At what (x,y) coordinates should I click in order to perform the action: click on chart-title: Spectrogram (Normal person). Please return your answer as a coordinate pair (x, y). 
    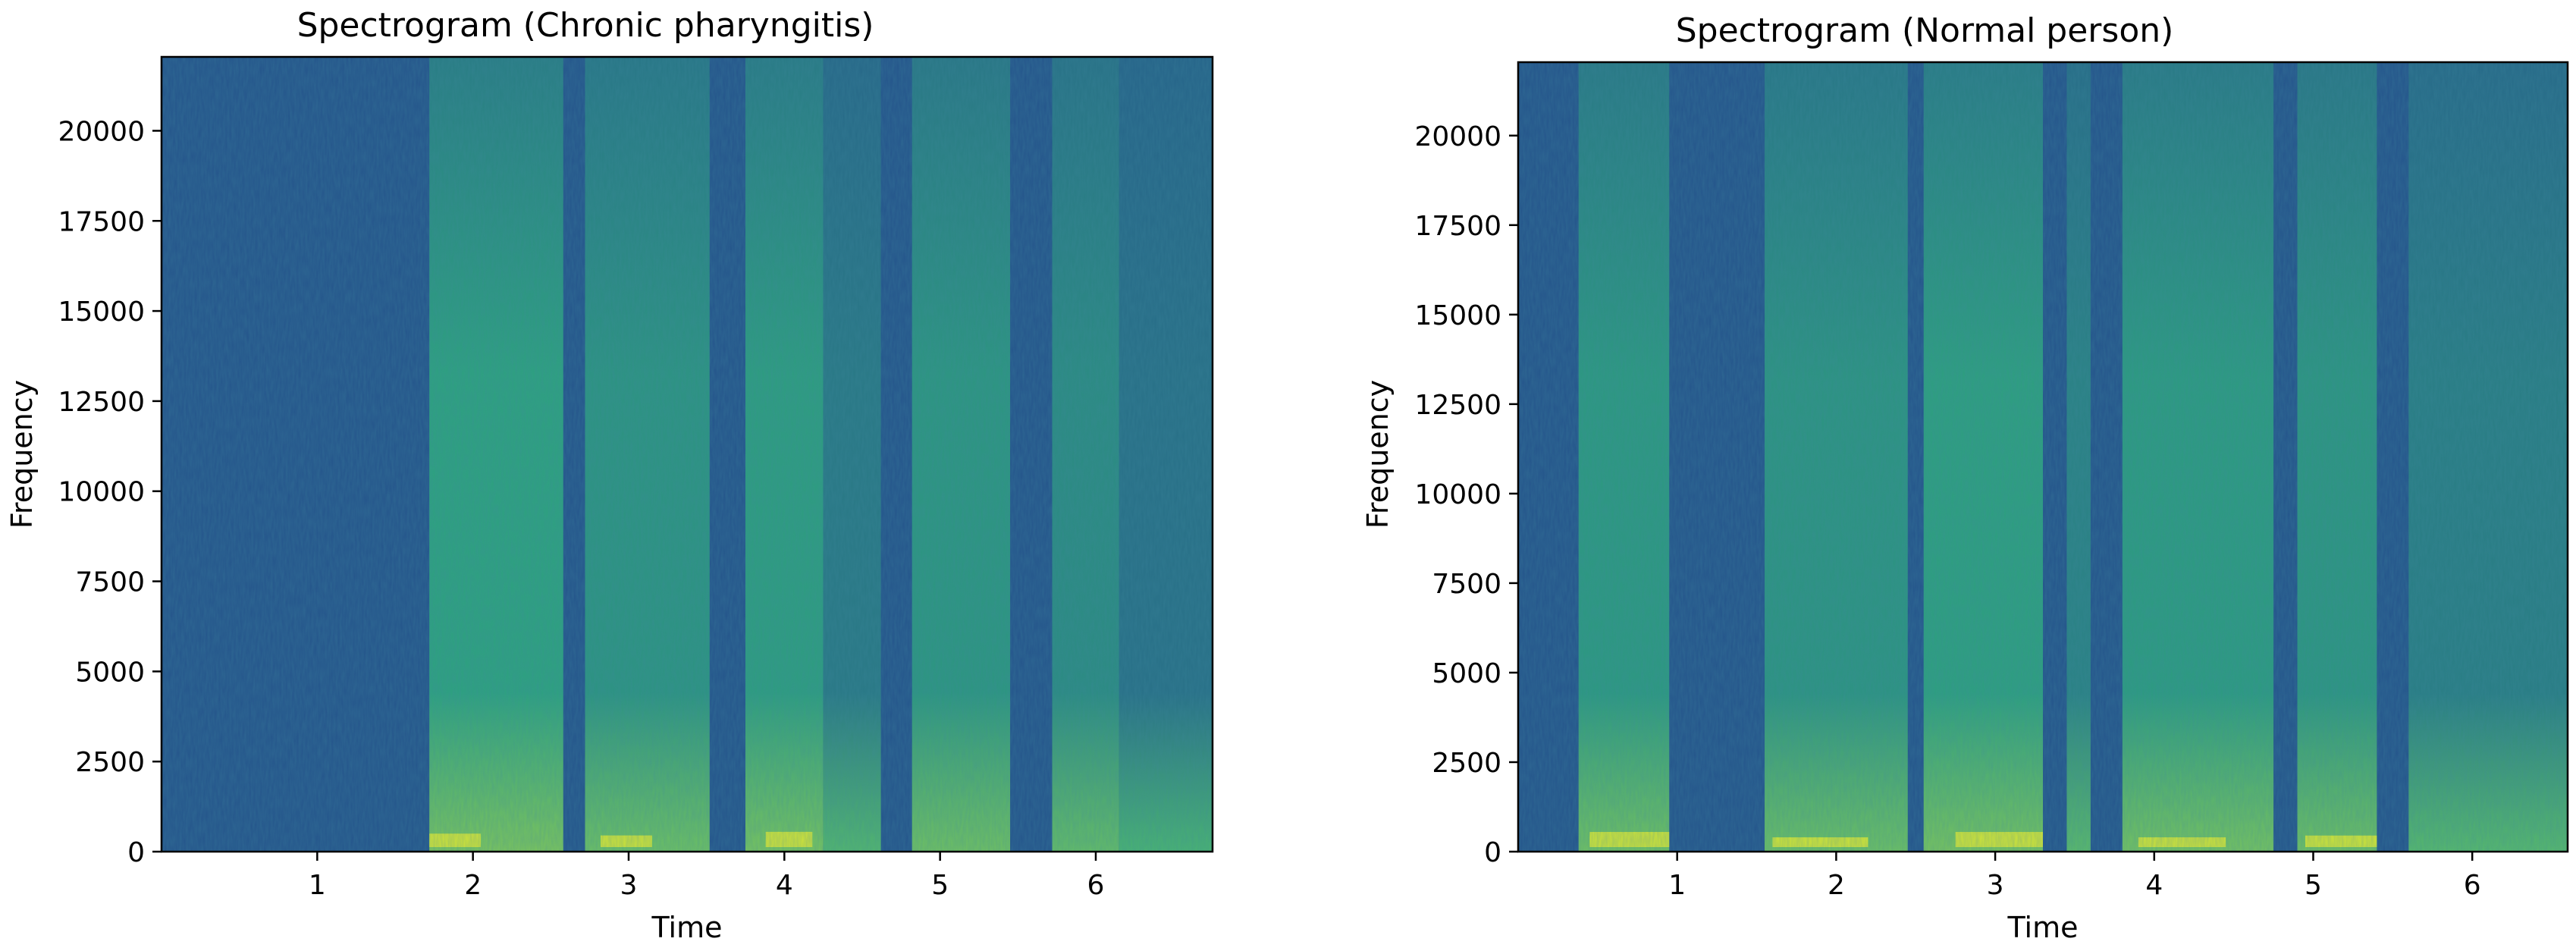
    Looking at the image, I should click on (1925, 30).